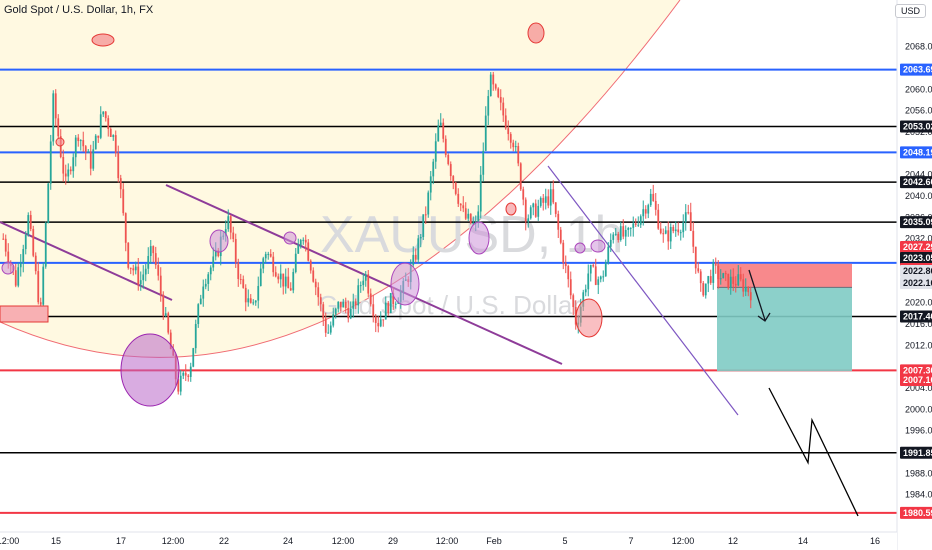 The width and height of the screenshot is (932, 550). Describe the element at coordinates (917, 152) in the screenshot. I see `level-price-tag: 2048.19` at that location.